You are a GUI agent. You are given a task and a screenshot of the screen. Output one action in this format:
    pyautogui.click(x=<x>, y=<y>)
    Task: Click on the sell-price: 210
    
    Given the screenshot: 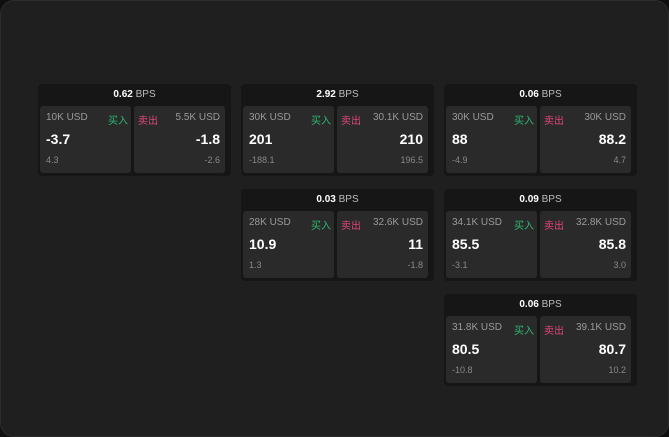 What is the action you would take?
    pyautogui.click(x=411, y=139)
    